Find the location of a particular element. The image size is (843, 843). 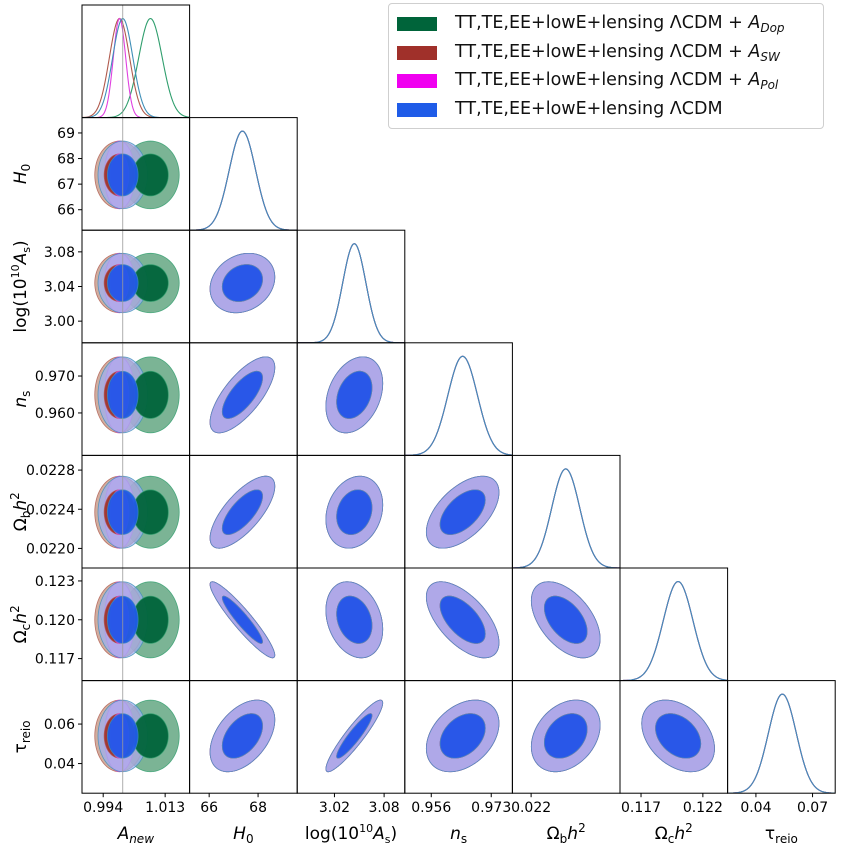

panel-ns-vs-logAs is located at coordinates (354, 395).